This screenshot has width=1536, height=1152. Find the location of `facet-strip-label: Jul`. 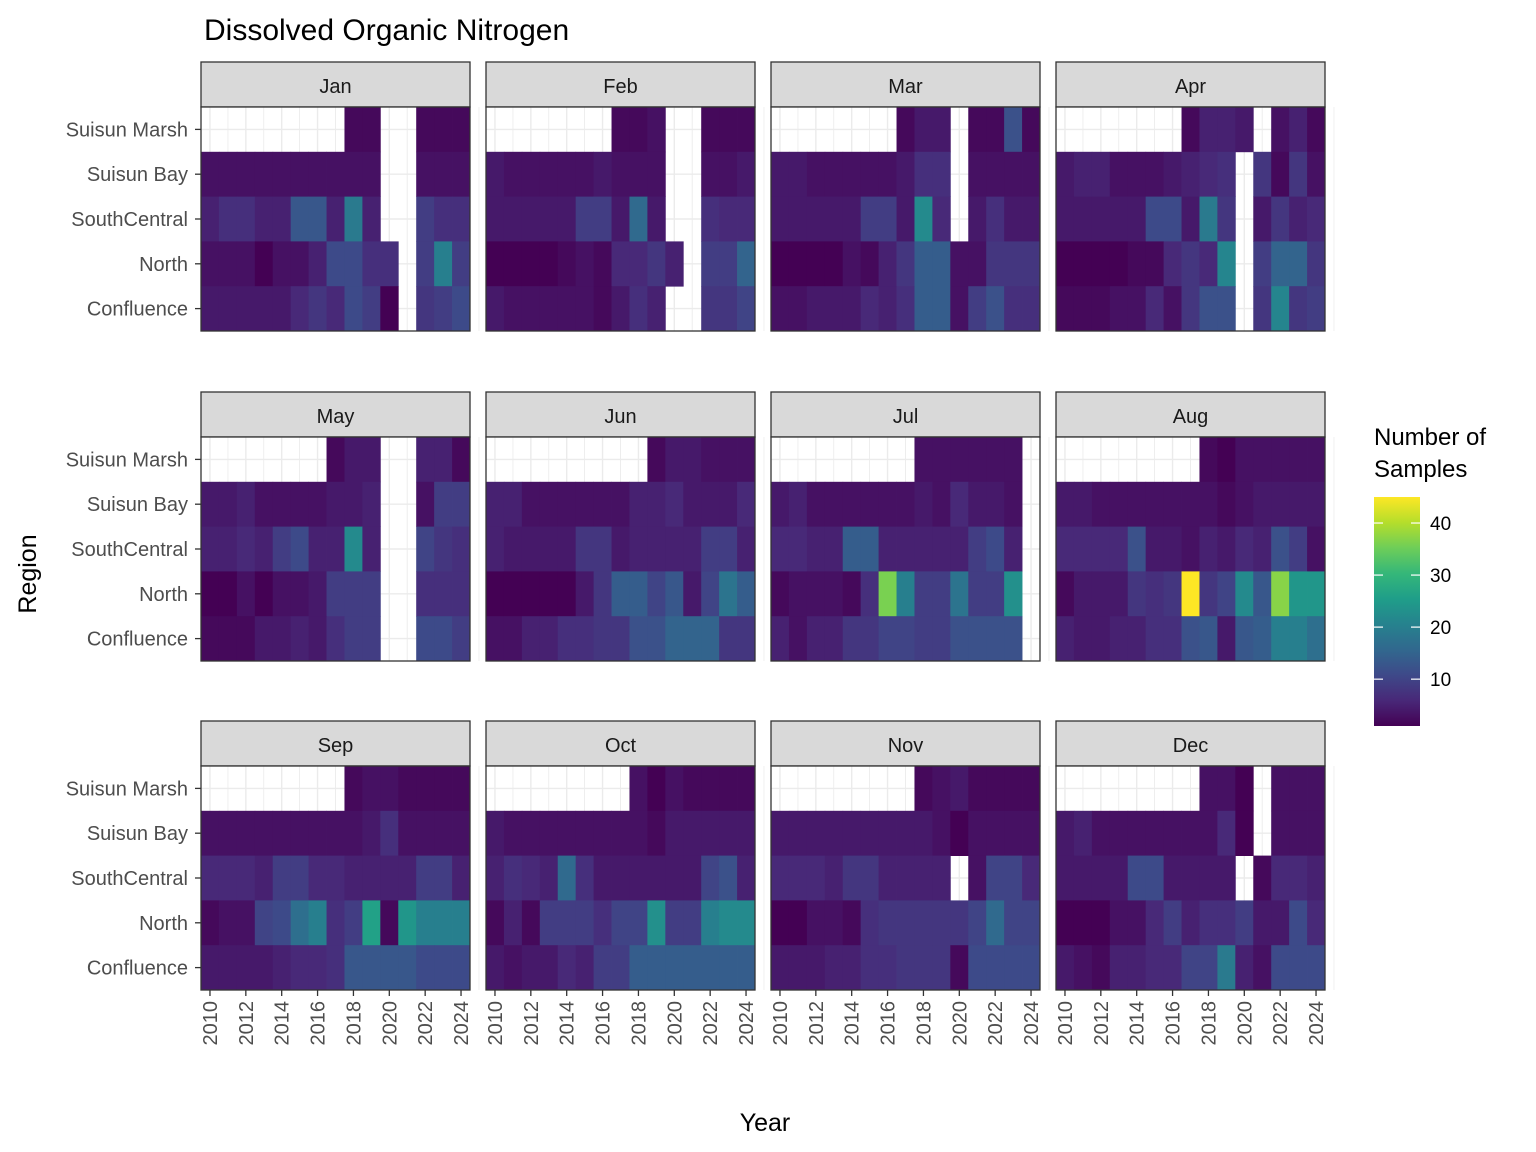

facet-strip-label: Jul is located at coordinates (906, 417).